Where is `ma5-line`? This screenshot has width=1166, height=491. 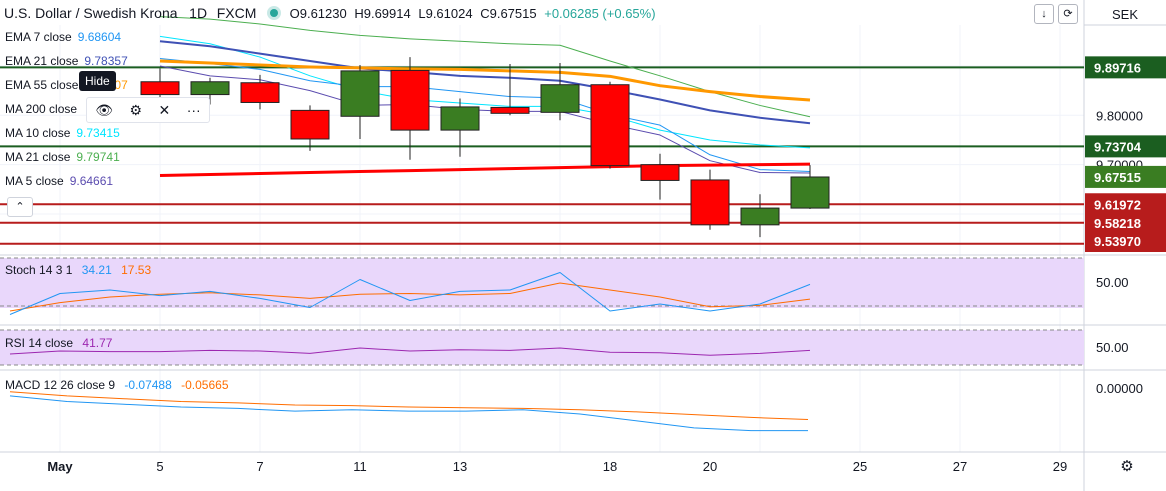
ma5-line is located at coordinates (485, 119).